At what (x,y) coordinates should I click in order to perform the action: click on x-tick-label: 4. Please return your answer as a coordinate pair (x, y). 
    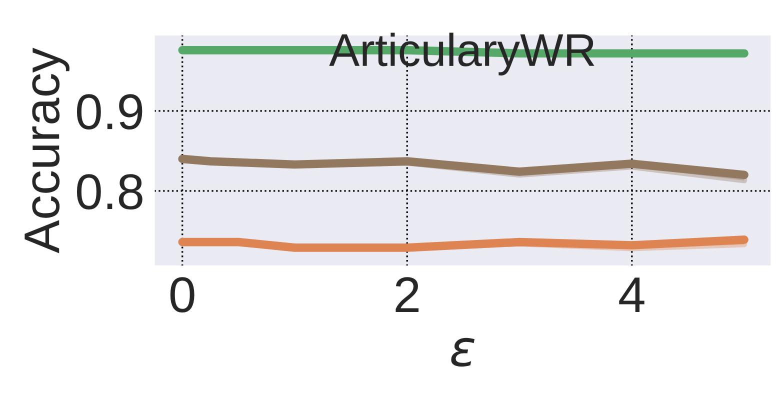
    Looking at the image, I should click on (631, 295).